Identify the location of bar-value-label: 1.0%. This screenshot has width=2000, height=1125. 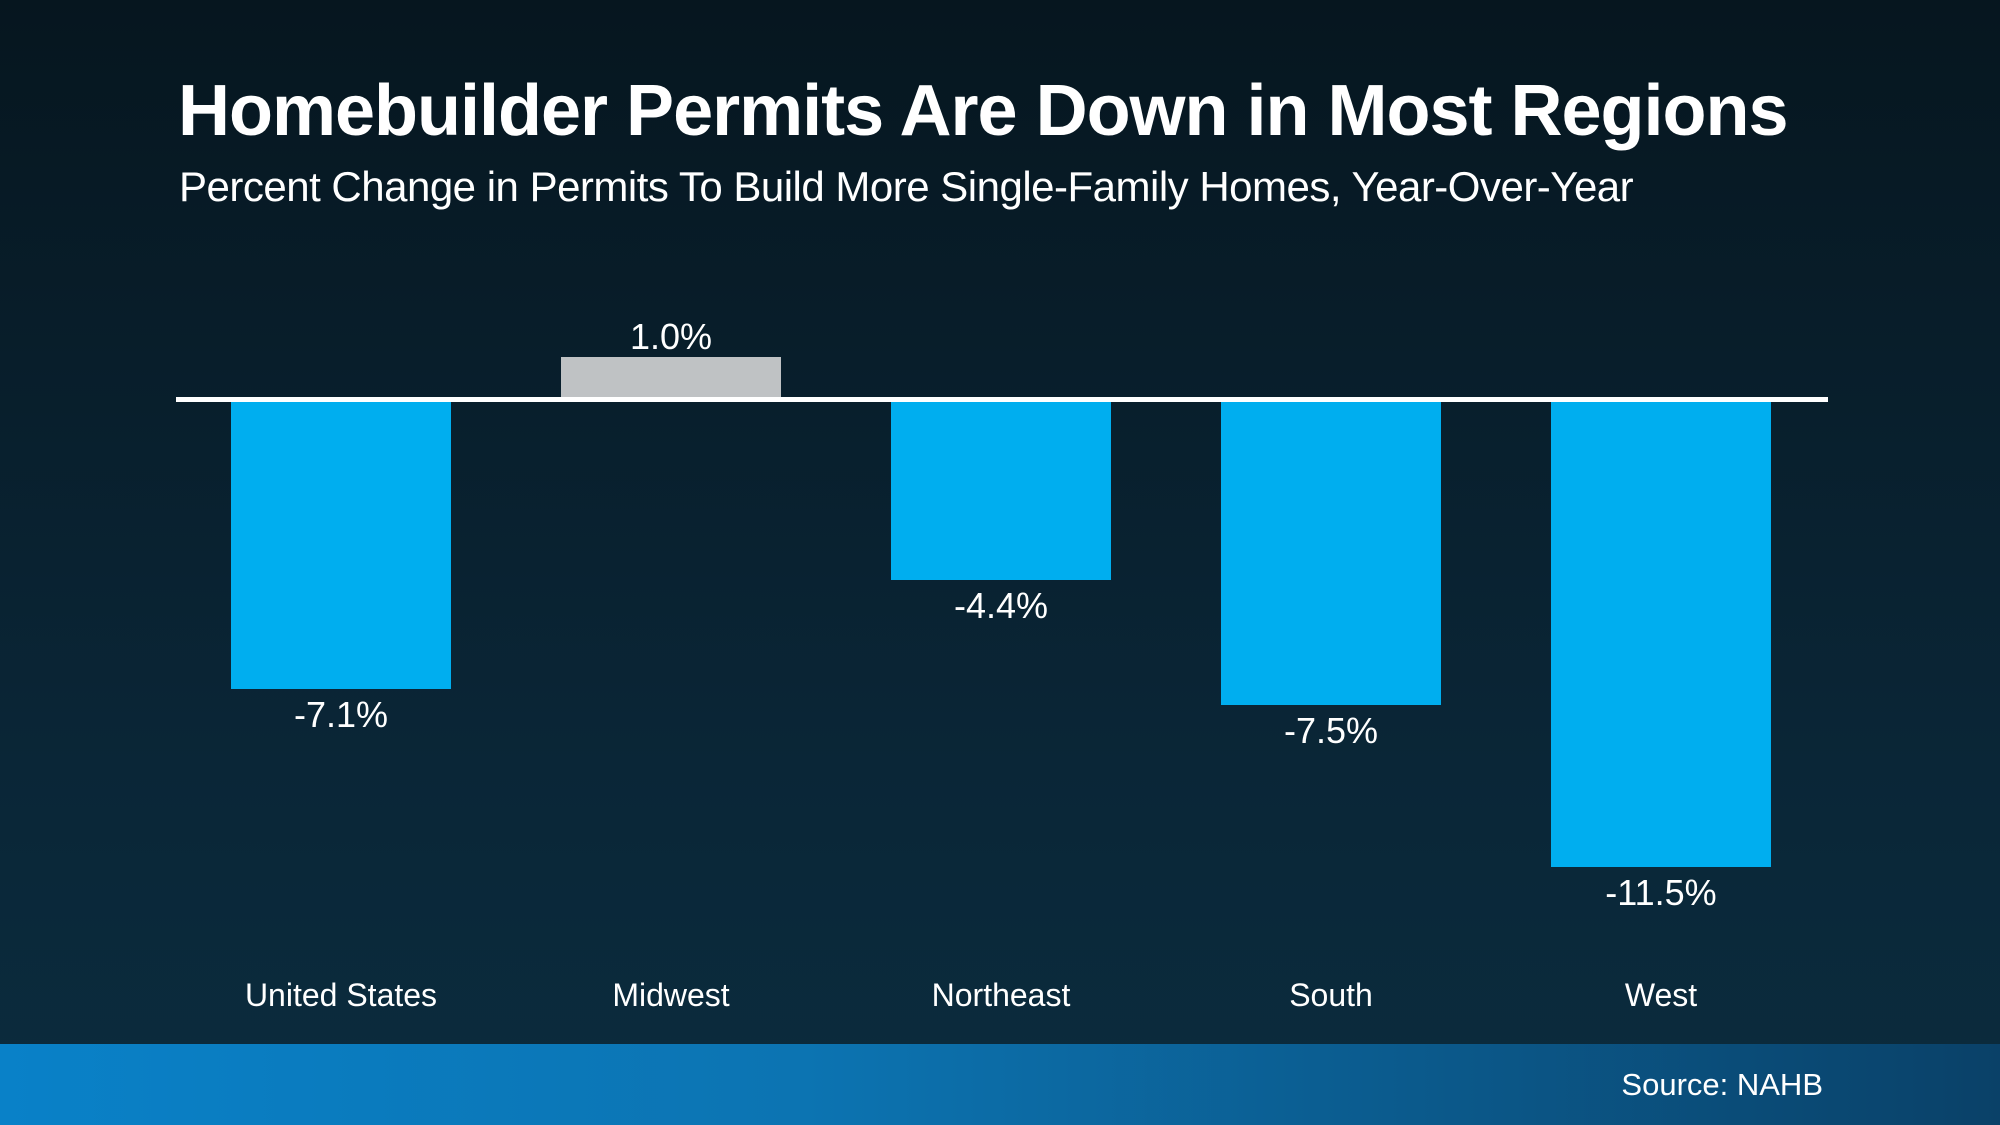
(671, 336).